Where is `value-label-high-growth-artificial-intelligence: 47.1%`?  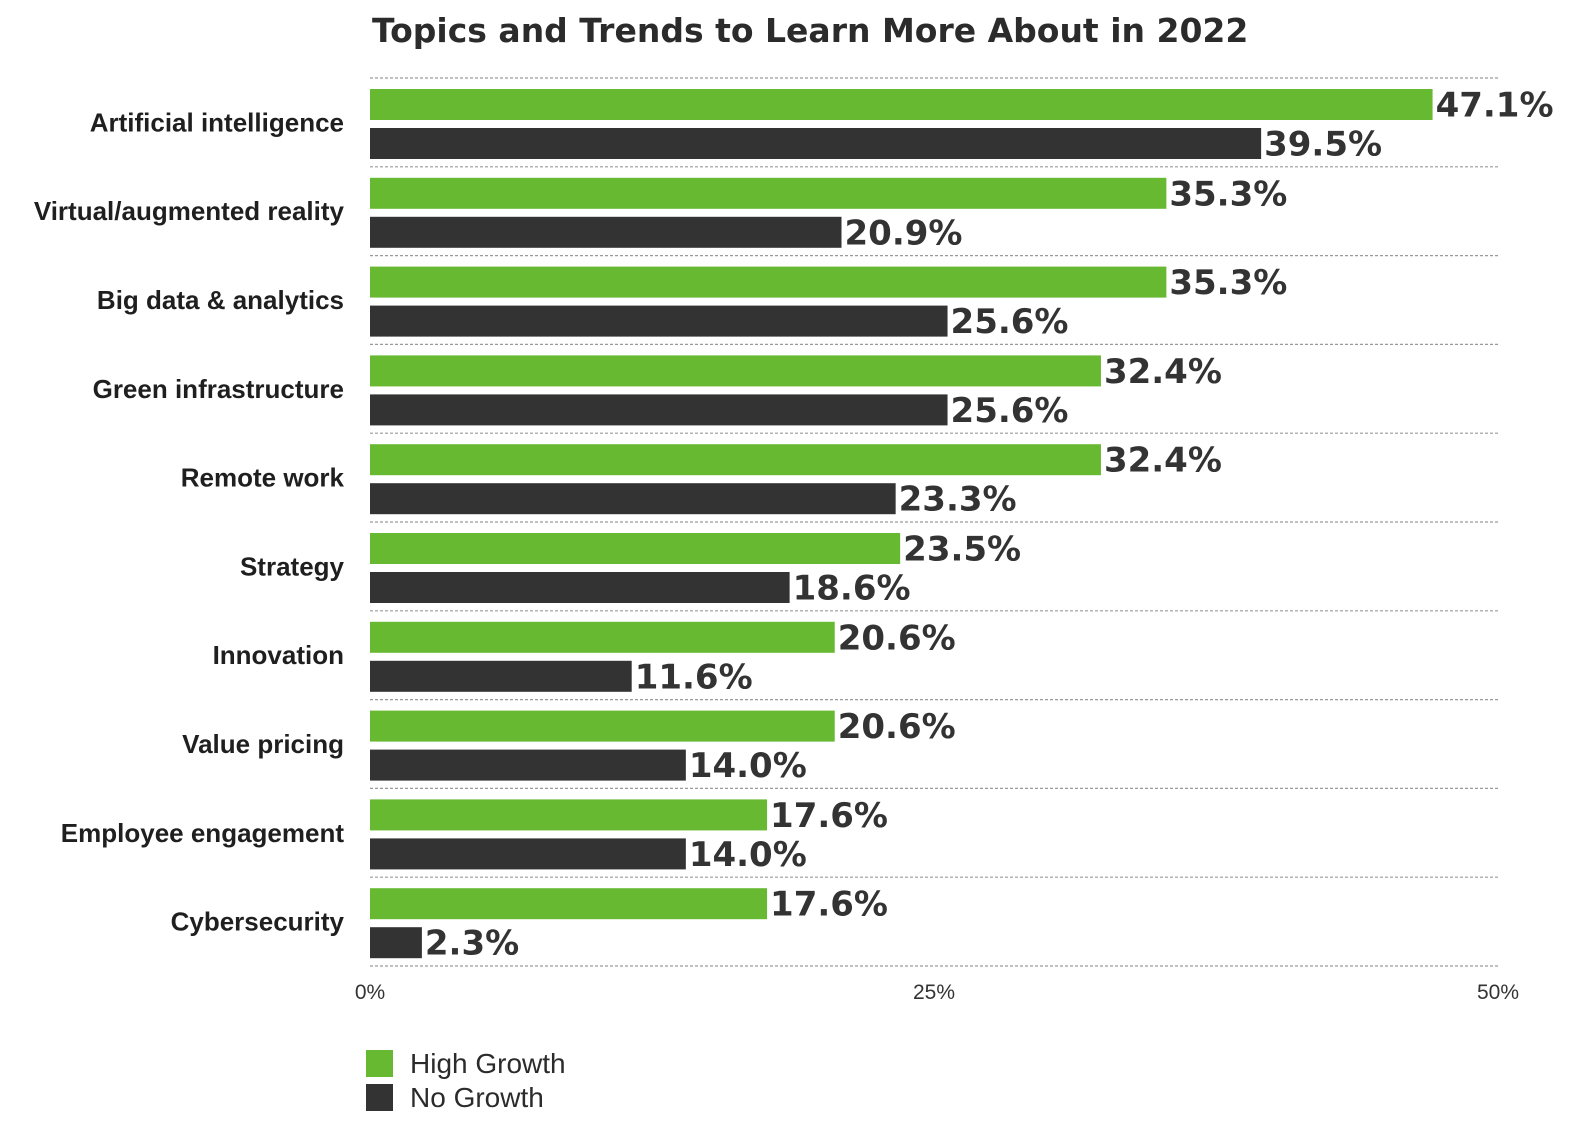
value-label-high-growth-artificial-intelligence: 47.1% is located at coordinates (1495, 106).